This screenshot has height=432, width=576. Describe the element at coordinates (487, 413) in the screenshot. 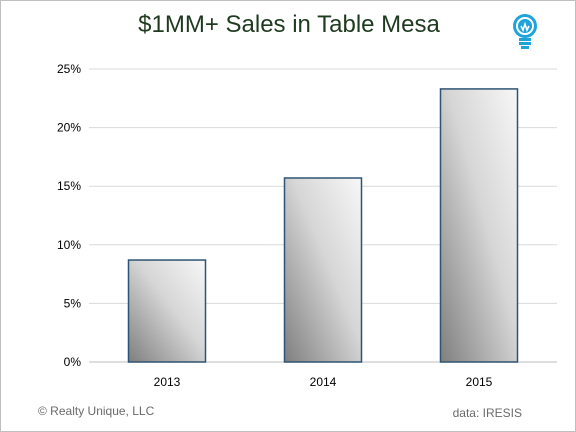

I see `data-source-text: data: IRESIS` at that location.